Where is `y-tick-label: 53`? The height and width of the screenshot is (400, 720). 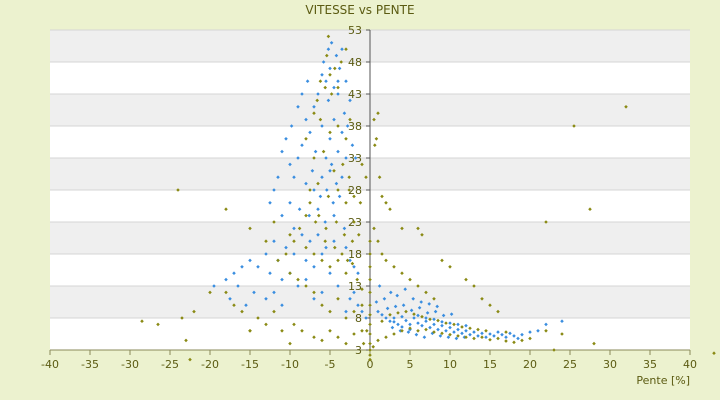 y-tick-label: 53 is located at coordinates (355, 30).